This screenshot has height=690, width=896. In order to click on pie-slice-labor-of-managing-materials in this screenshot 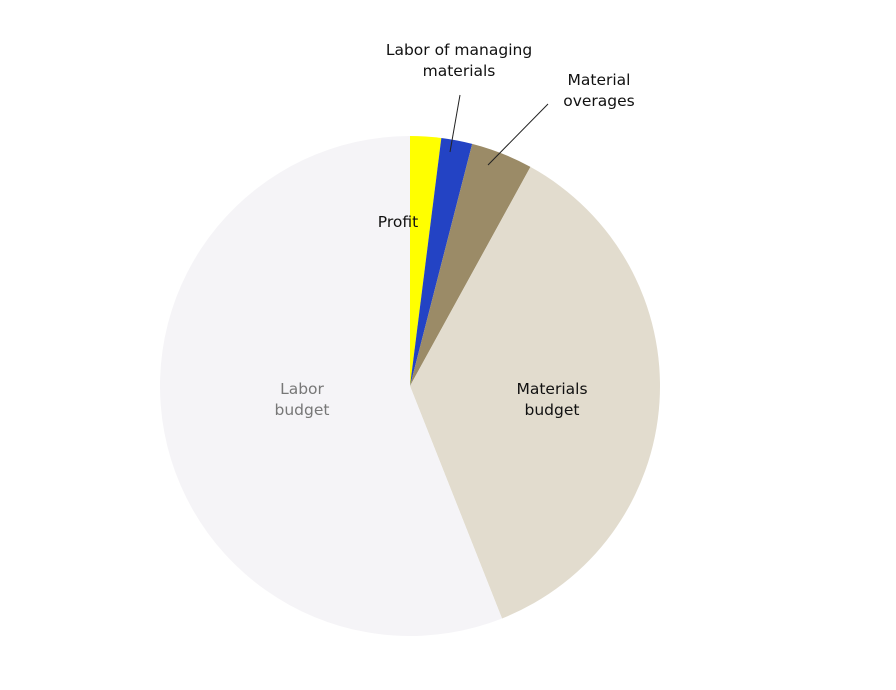, I will do `click(441, 261)`.